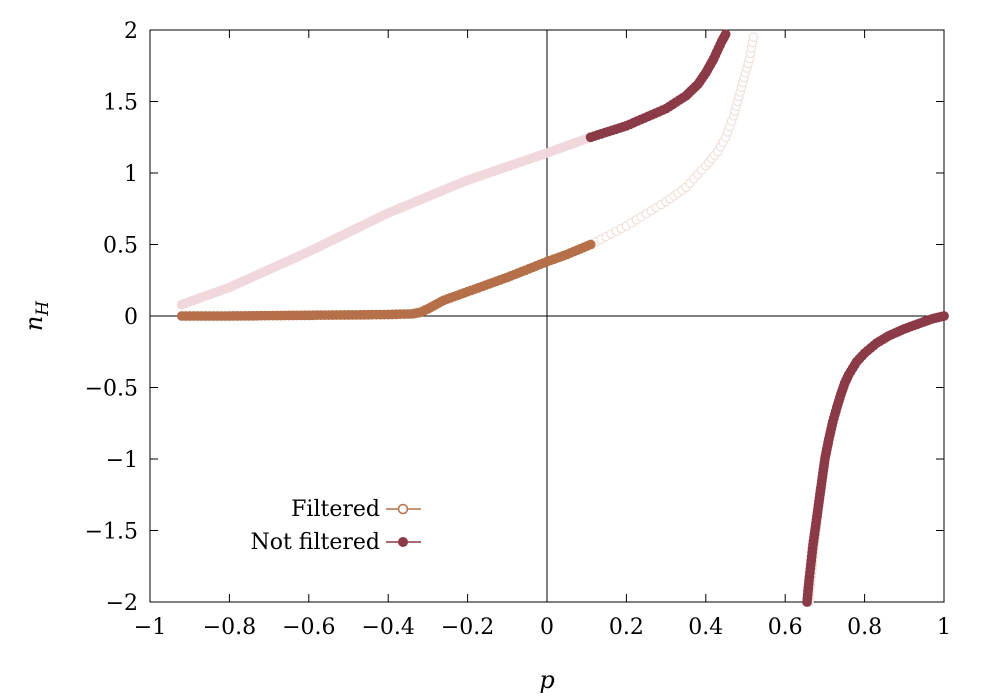 Image resolution: width=1000 pixels, height=700 pixels. What do you see at coordinates (944, 627) in the screenshot?
I see `x-tick-label: 1` at bounding box center [944, 627].